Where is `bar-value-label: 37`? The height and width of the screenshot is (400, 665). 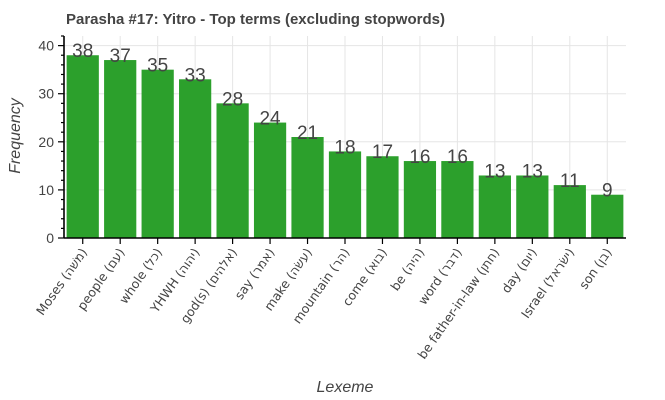 bar-value-label: 37 is located at coordinates (120, 56).